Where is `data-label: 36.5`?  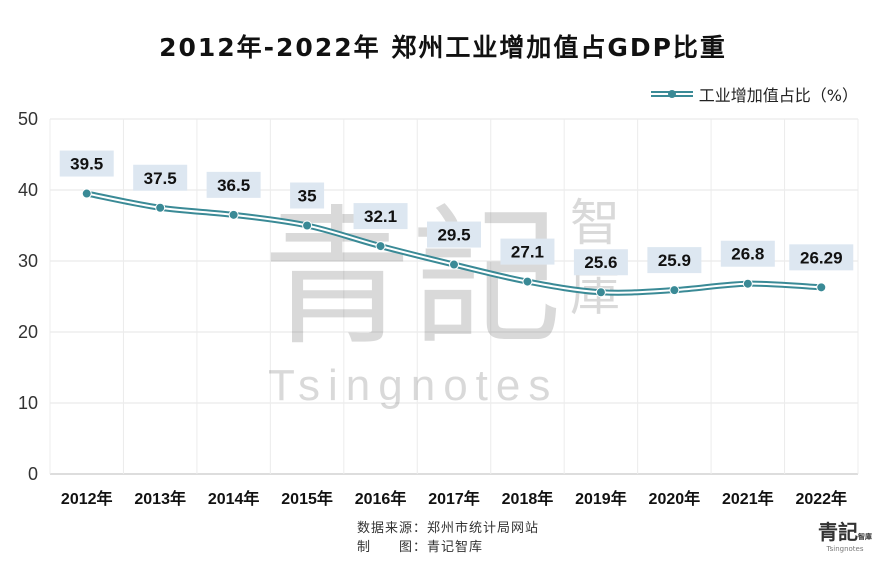
data-label: 36.5 is located at coordinates (233, 185).